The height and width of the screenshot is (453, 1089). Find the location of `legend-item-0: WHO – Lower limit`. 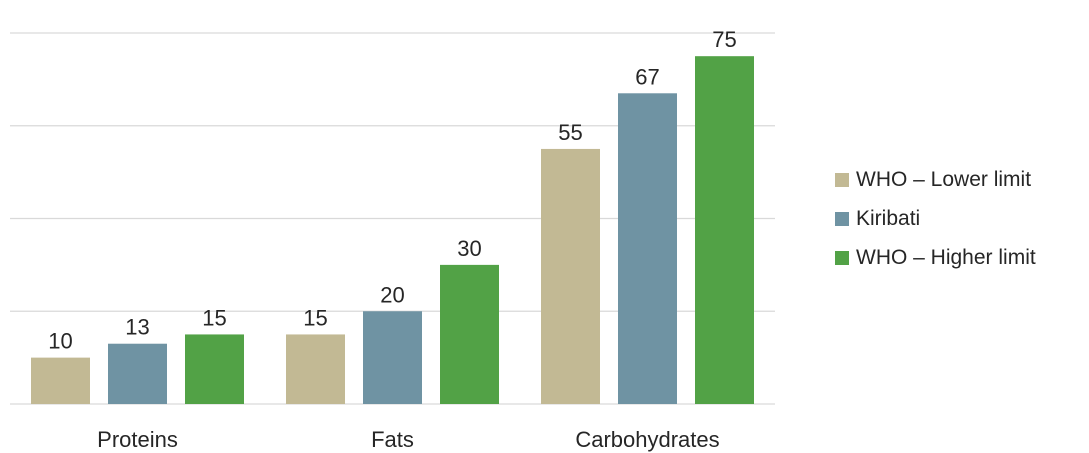

legend-item-0: WHO – Lower limit is located at coordinates (935, 179).